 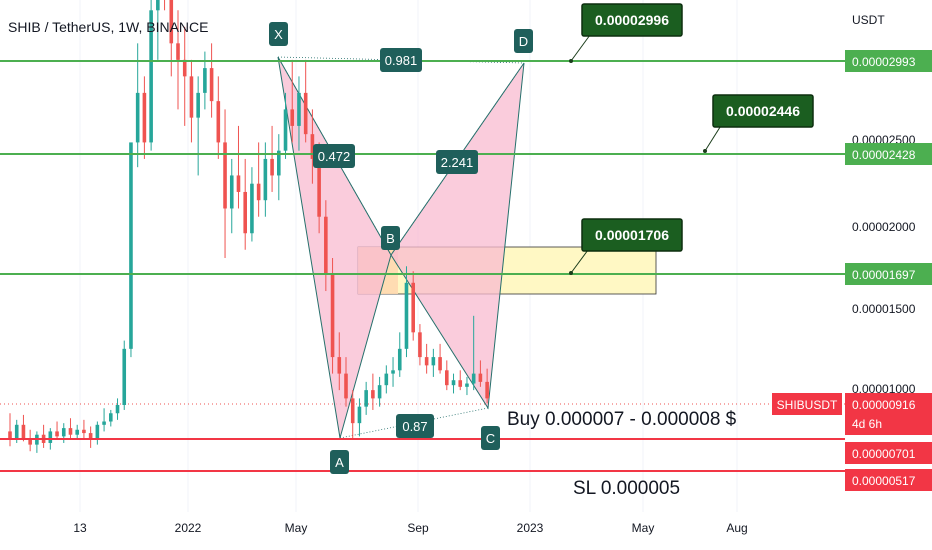 I want to click on svg-text: 0.00000701, so click(x=884, y=454).